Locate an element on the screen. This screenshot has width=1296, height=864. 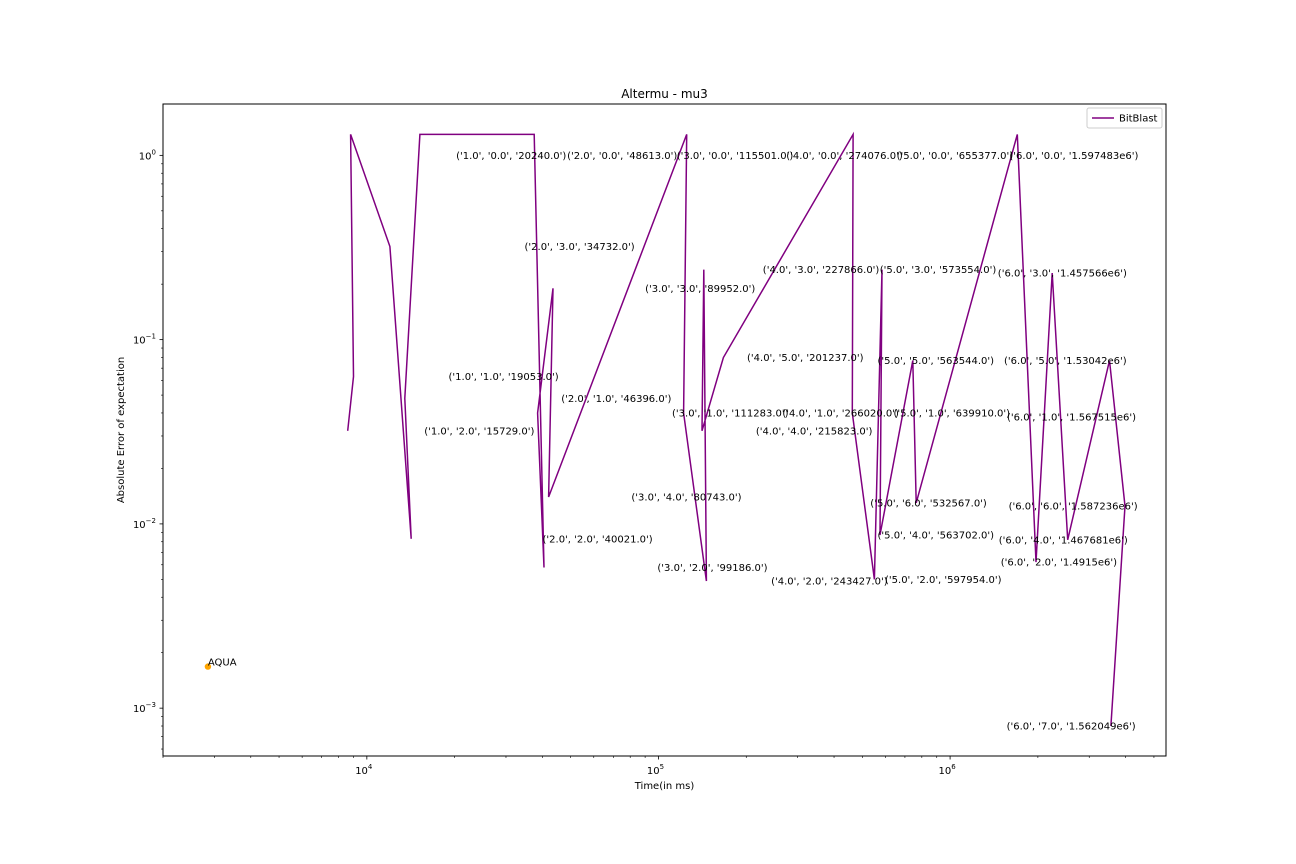
legend: BitBlast is located at coordinates (1124, 118).